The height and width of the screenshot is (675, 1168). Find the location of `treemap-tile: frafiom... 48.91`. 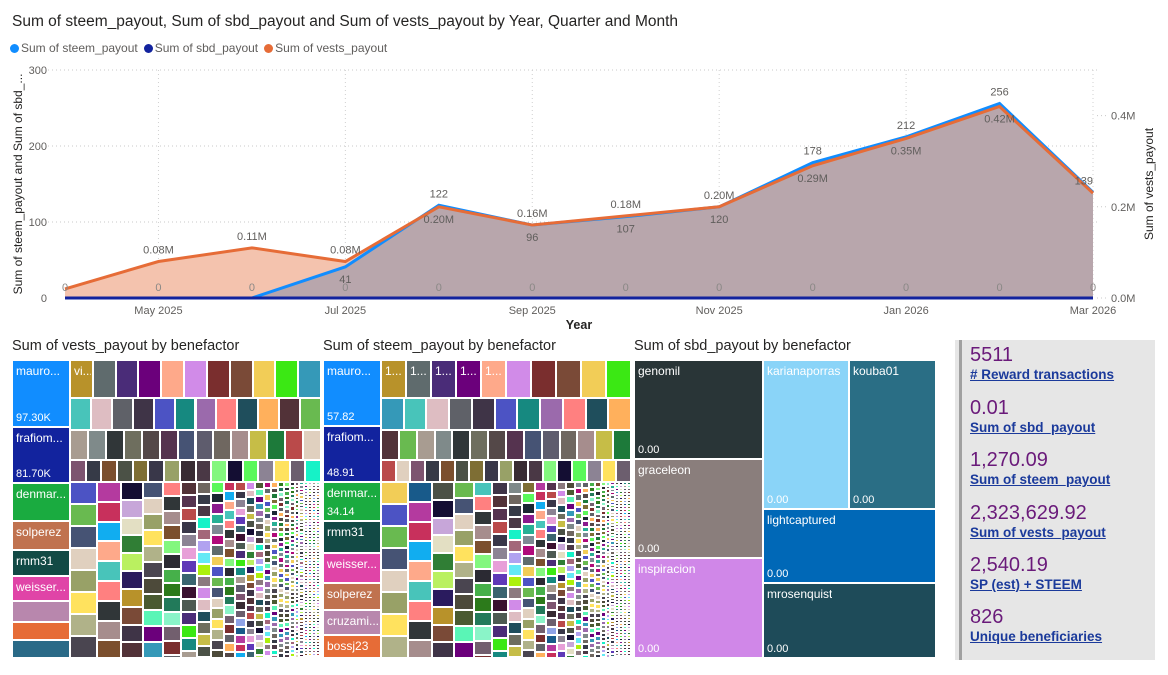

treemap-tile: frafiom... 48.91 is located at coordinates (352, 454).